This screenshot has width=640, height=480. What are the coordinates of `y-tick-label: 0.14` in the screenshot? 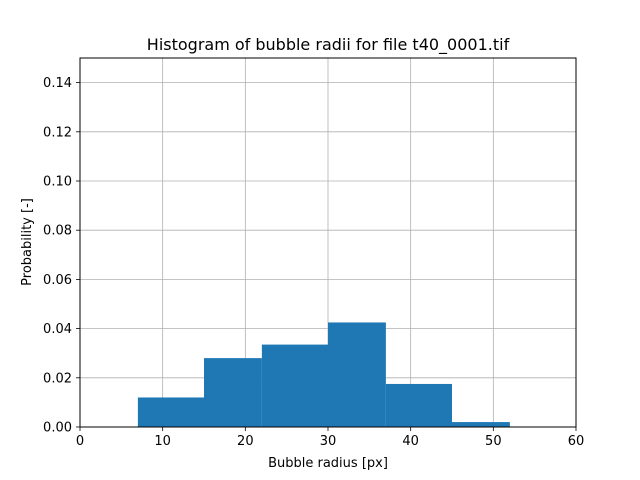 It's located at (57, 83).